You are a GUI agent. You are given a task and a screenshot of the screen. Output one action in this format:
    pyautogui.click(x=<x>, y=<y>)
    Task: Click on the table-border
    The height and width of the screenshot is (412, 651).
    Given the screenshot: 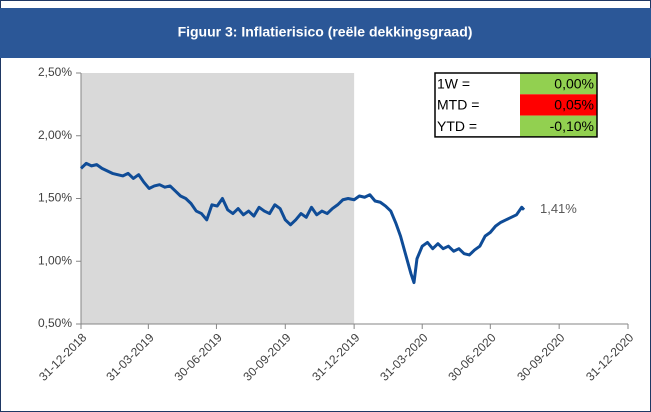 What is the action you would take?
    pyautogui.click(x=516, y=105)
    